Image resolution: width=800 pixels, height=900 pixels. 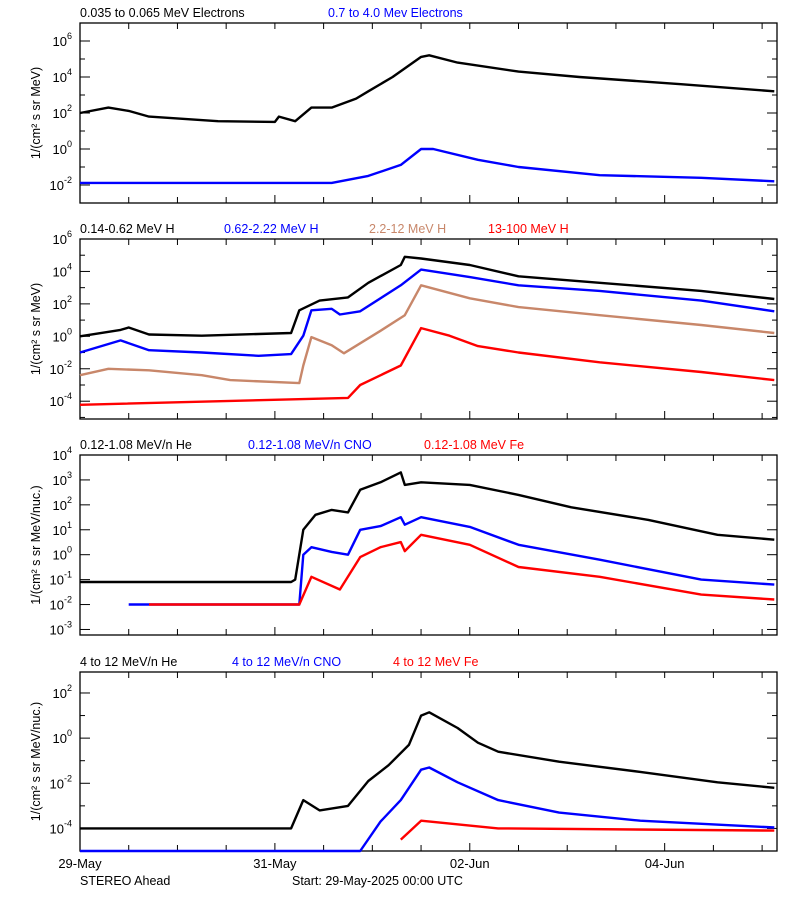 What do you see at coordinates (407, 229) in the screenshot?
I see `legend-label: 2.2-12 MeV H` at bounding box center [407, 229].